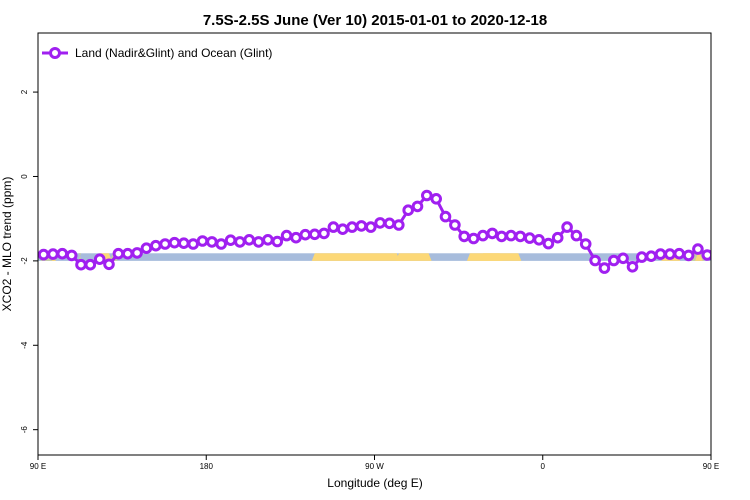 This screenshot has height=500, width=750. What do you see at coordinates (543, 466) in the screenshot?
I see `x-tick-label: 0` at bounding box center [543, 466].